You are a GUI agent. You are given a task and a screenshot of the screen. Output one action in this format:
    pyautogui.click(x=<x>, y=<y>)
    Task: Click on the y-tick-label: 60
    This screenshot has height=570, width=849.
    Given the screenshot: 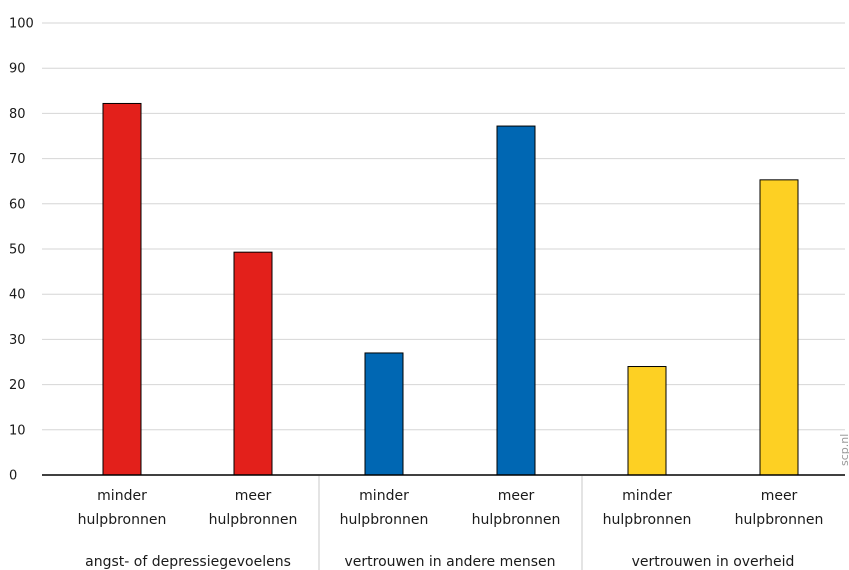 What is the action you would take?
    pyautogui.click(x=17, y=204)
    